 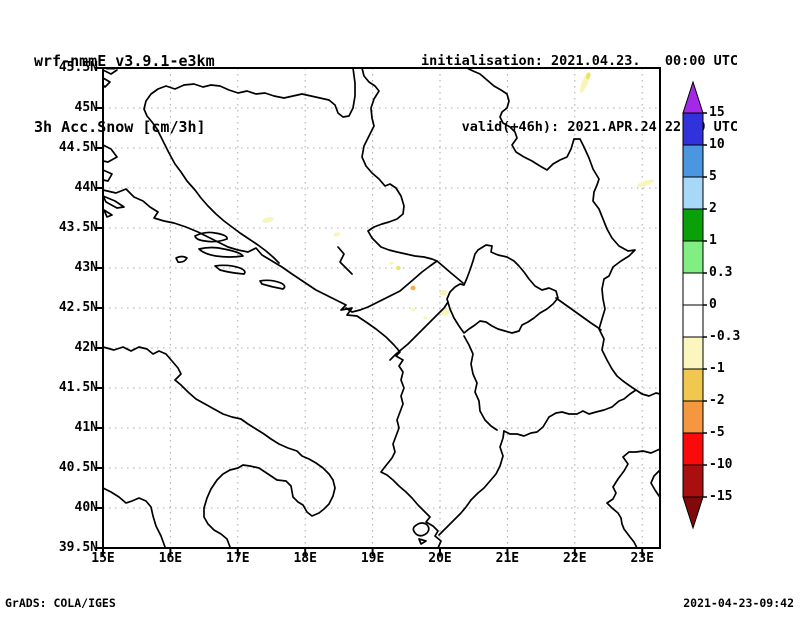 I want to click on lon-tick-label: 17E, so click(x=238, y=558).